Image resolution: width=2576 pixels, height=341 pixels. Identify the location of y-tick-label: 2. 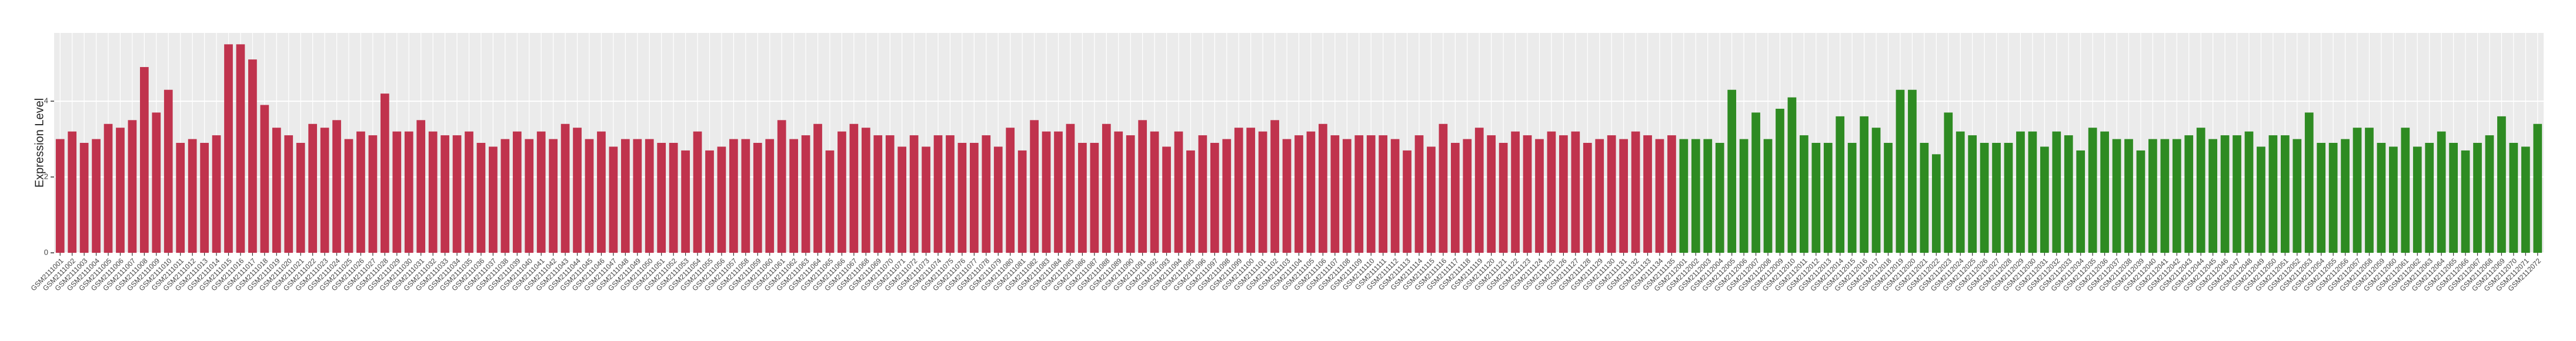
(46, 176).